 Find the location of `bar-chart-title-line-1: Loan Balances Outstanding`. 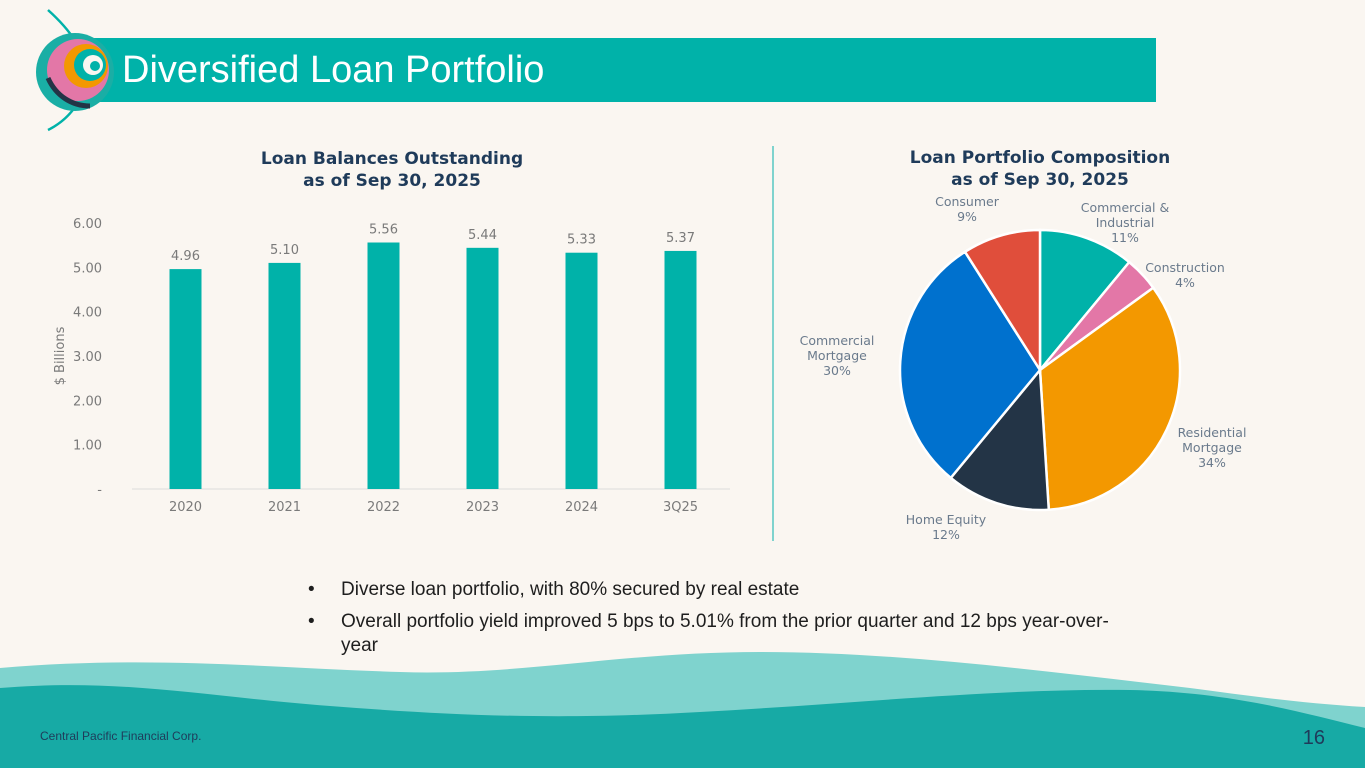

bar-chart-title-line-1: Loan Balances Outstanding is located at coordinates (392, 159).